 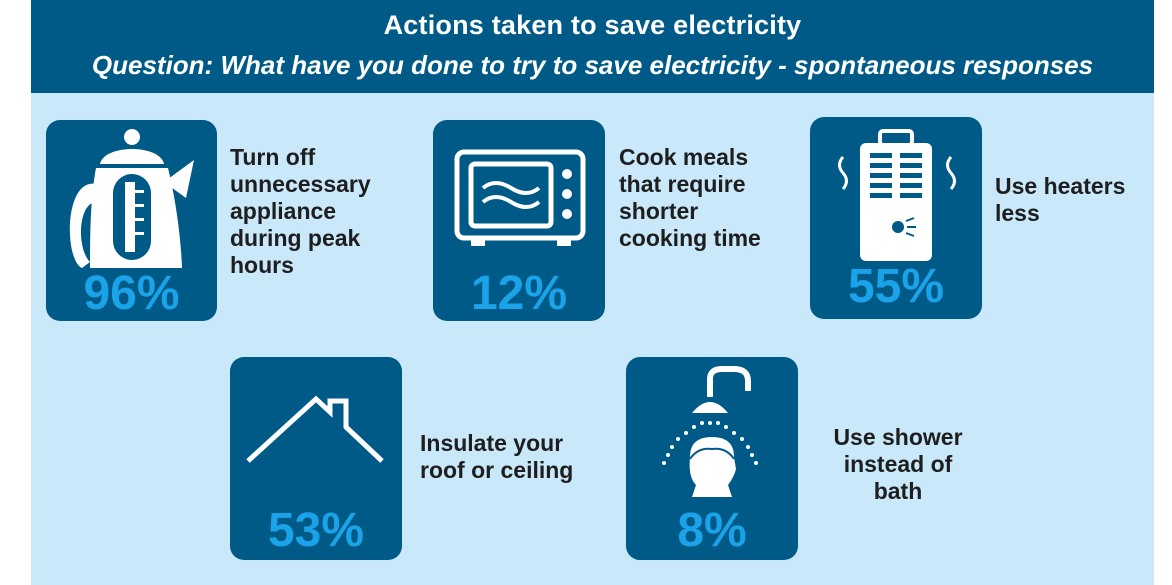 I want to click on shower-tile: 8%, so click(x=712, y=458).